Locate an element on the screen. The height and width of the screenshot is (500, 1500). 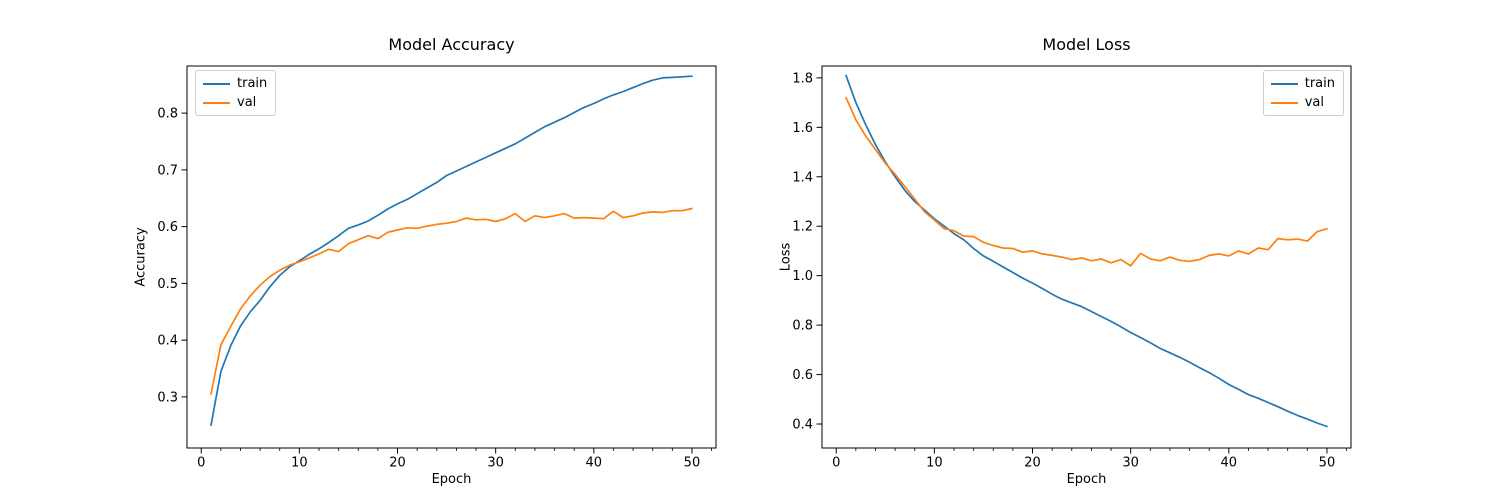
y-axis-tick-label: 1.0 is located at coordinates (802, 276).